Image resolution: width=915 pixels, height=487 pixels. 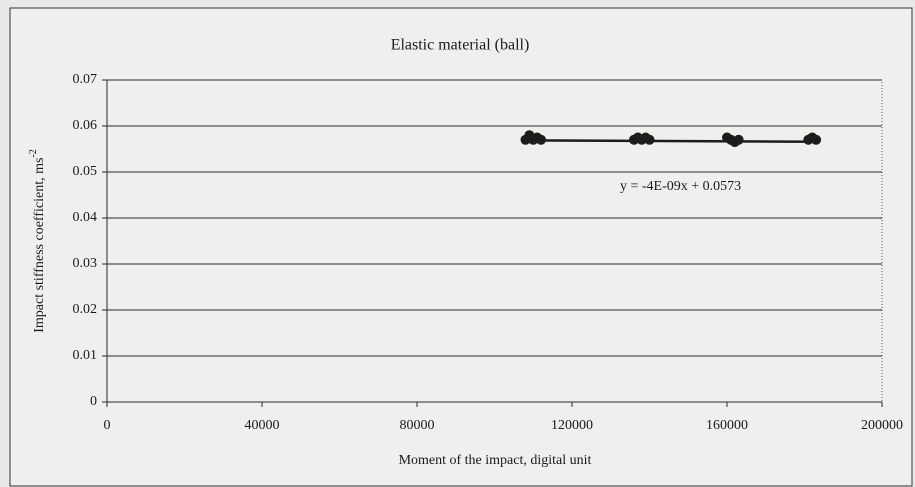 I want to click on y-tick-label: 0.05, so click(x=85, y=171).